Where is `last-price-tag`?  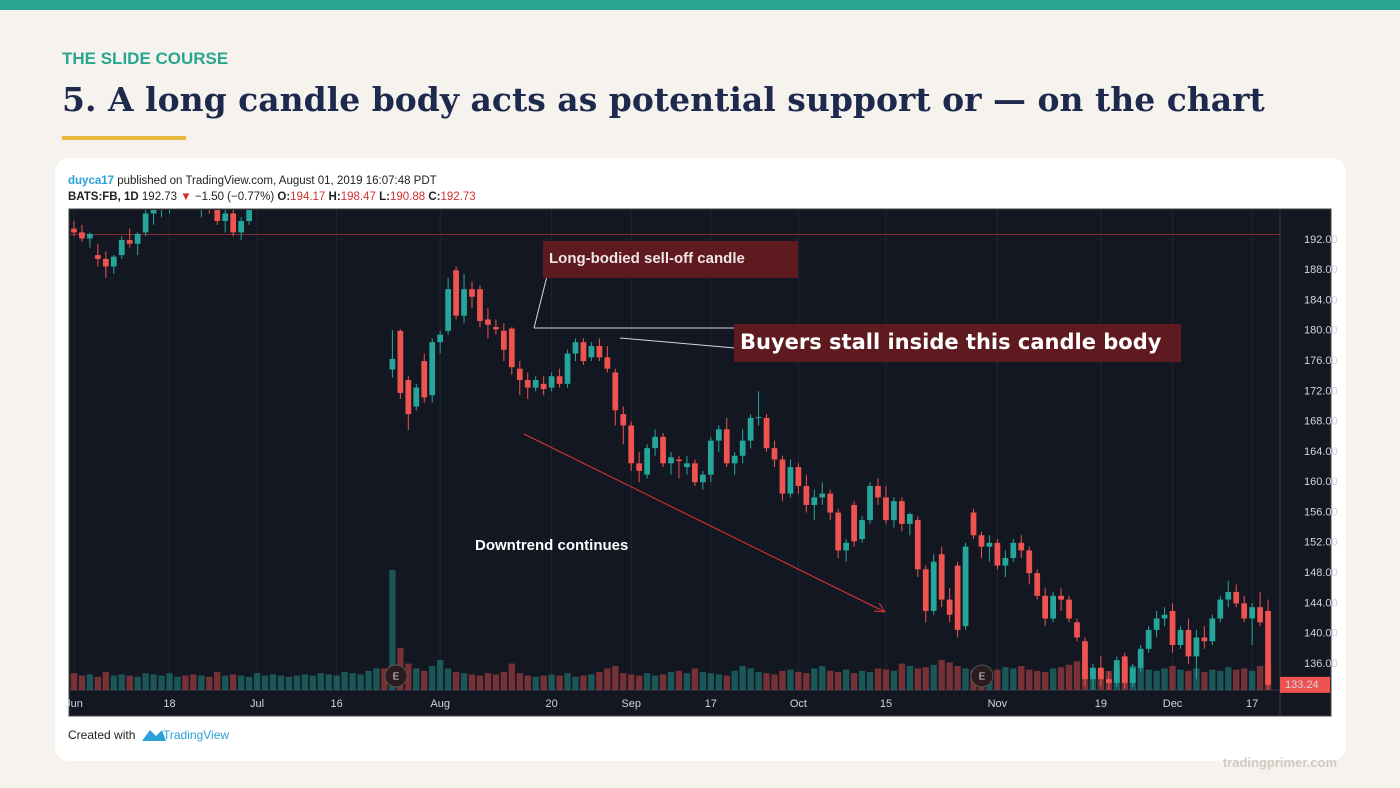
last-price-tag is located at coordinates (1305, 684).